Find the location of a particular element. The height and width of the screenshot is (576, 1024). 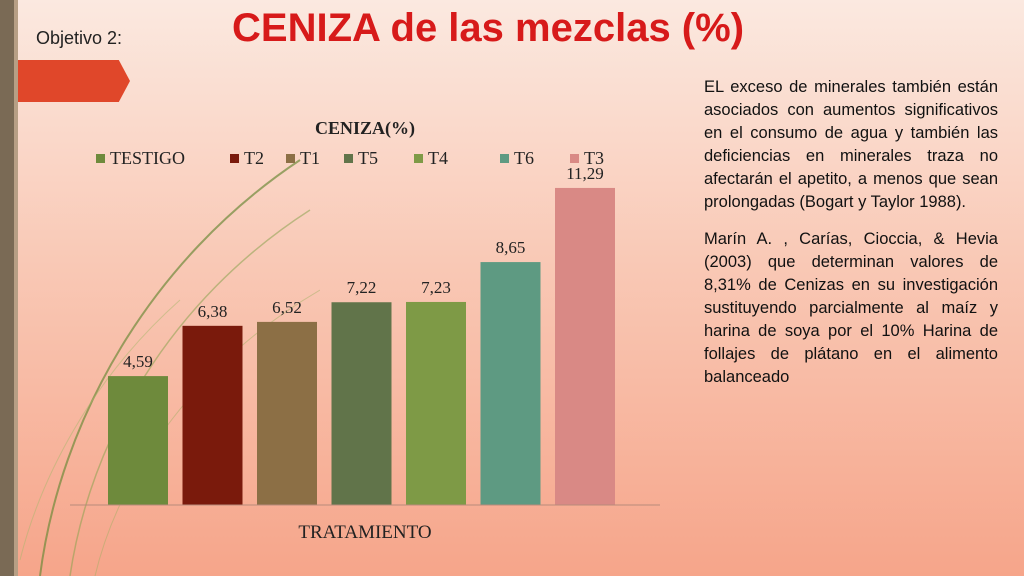

data-label-t1: 6,52 is located at coordinates (287, 307).